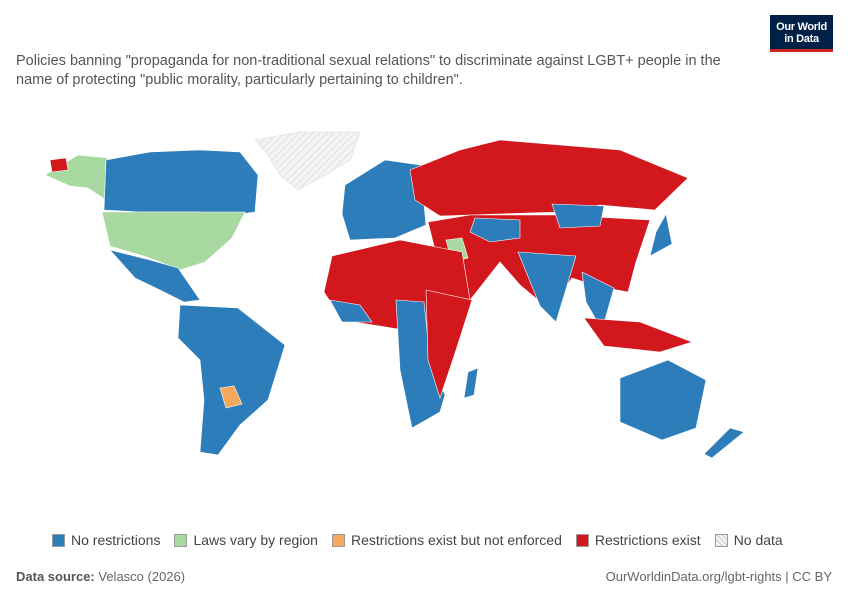 This screenshot has width=850, height=600. Describe the element at coordinates (549, 178) in the screenshot. I see `russia` at that location.